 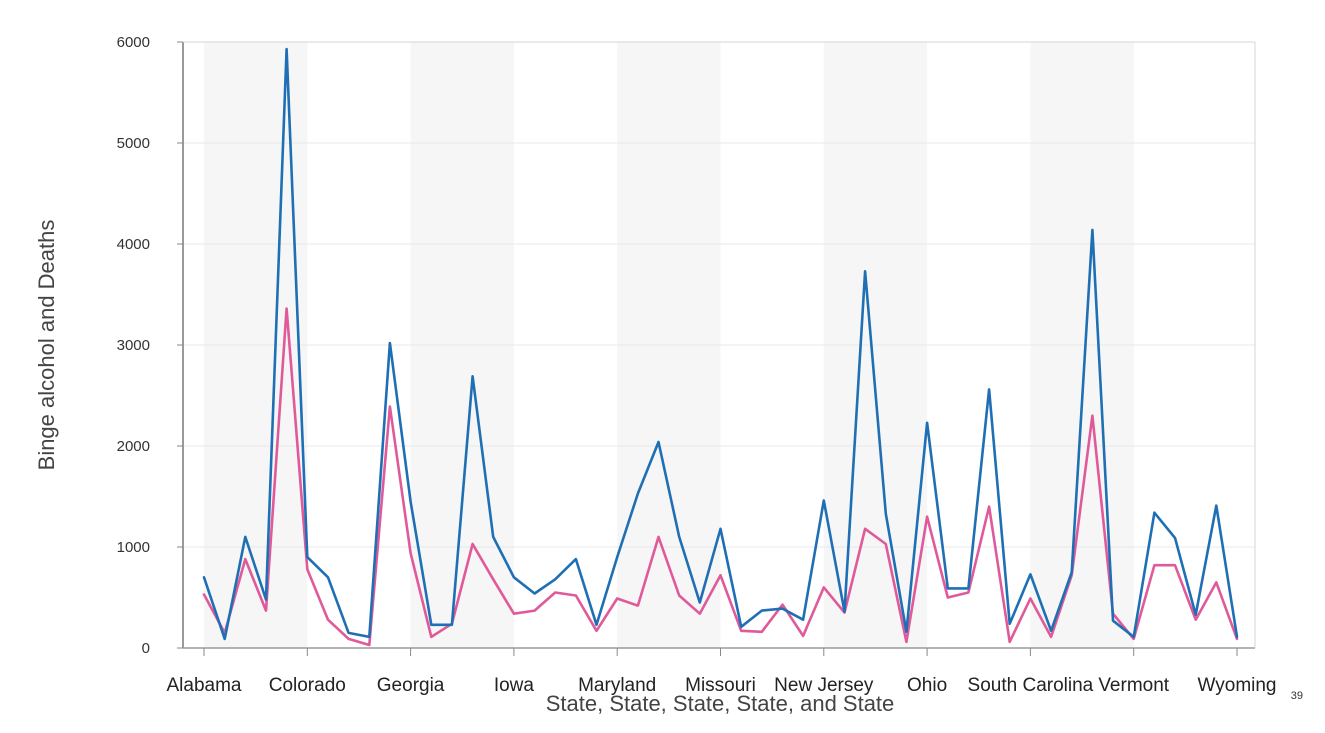 I want to click on x-tick-label: Colorado, so click(x=307, y=685).